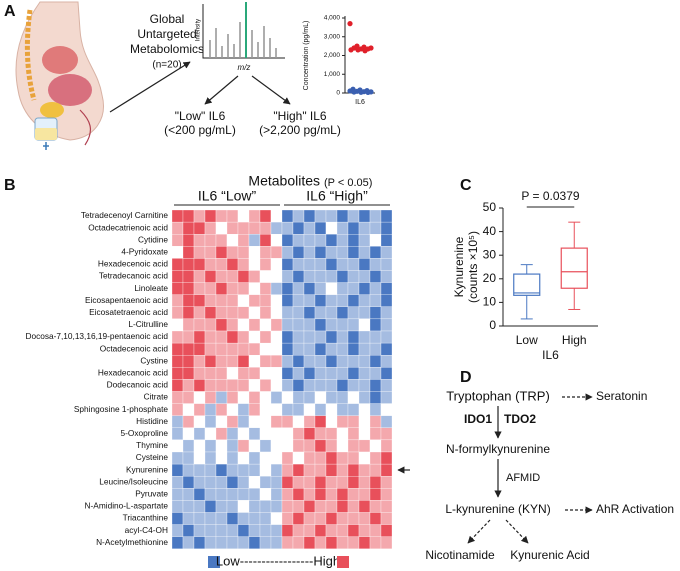  What do you see at coordinates (152, 457) in the screenshot?
I see `row-label: Cysteine` at bounding box center [152, 457].